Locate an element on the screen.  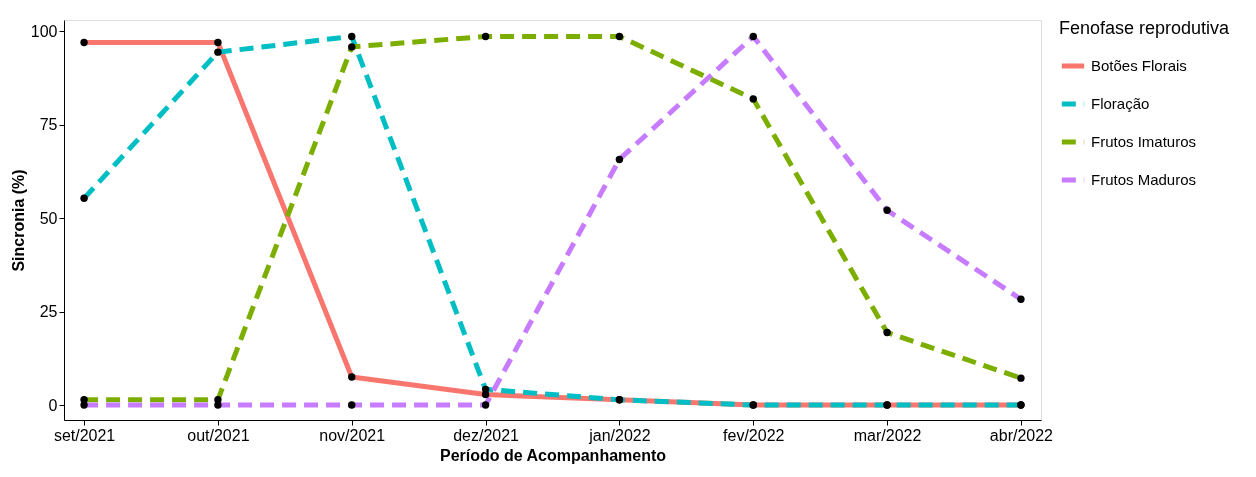
y-tick-label: 100 is located at coordinates (44, 31).